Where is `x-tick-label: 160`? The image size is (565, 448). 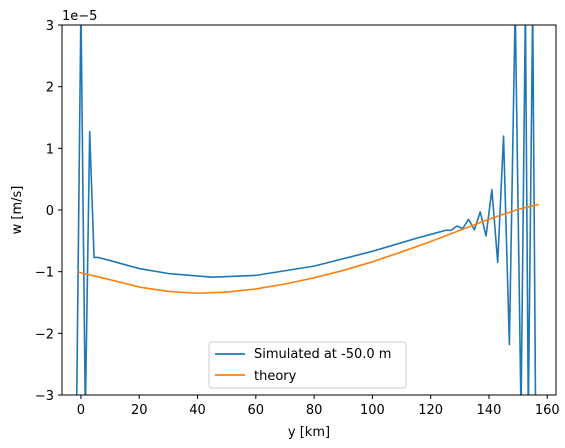 x-tick-label: 160 is located at coordinates (547, 410).